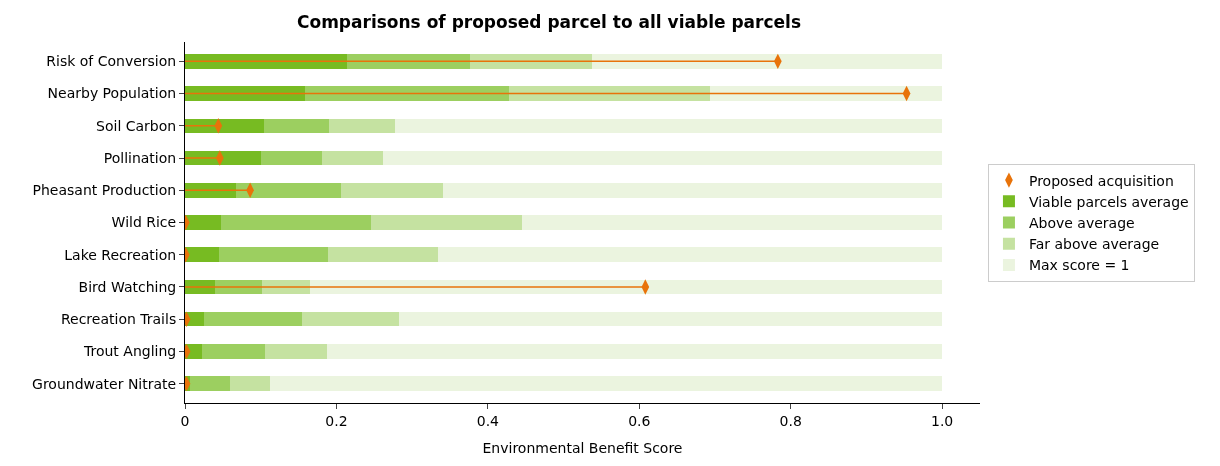 Image resolution: width=1220 pixels, height=466 pixels. I want to click on y-tick-label: Risk of Conversion, so click(111, 61).